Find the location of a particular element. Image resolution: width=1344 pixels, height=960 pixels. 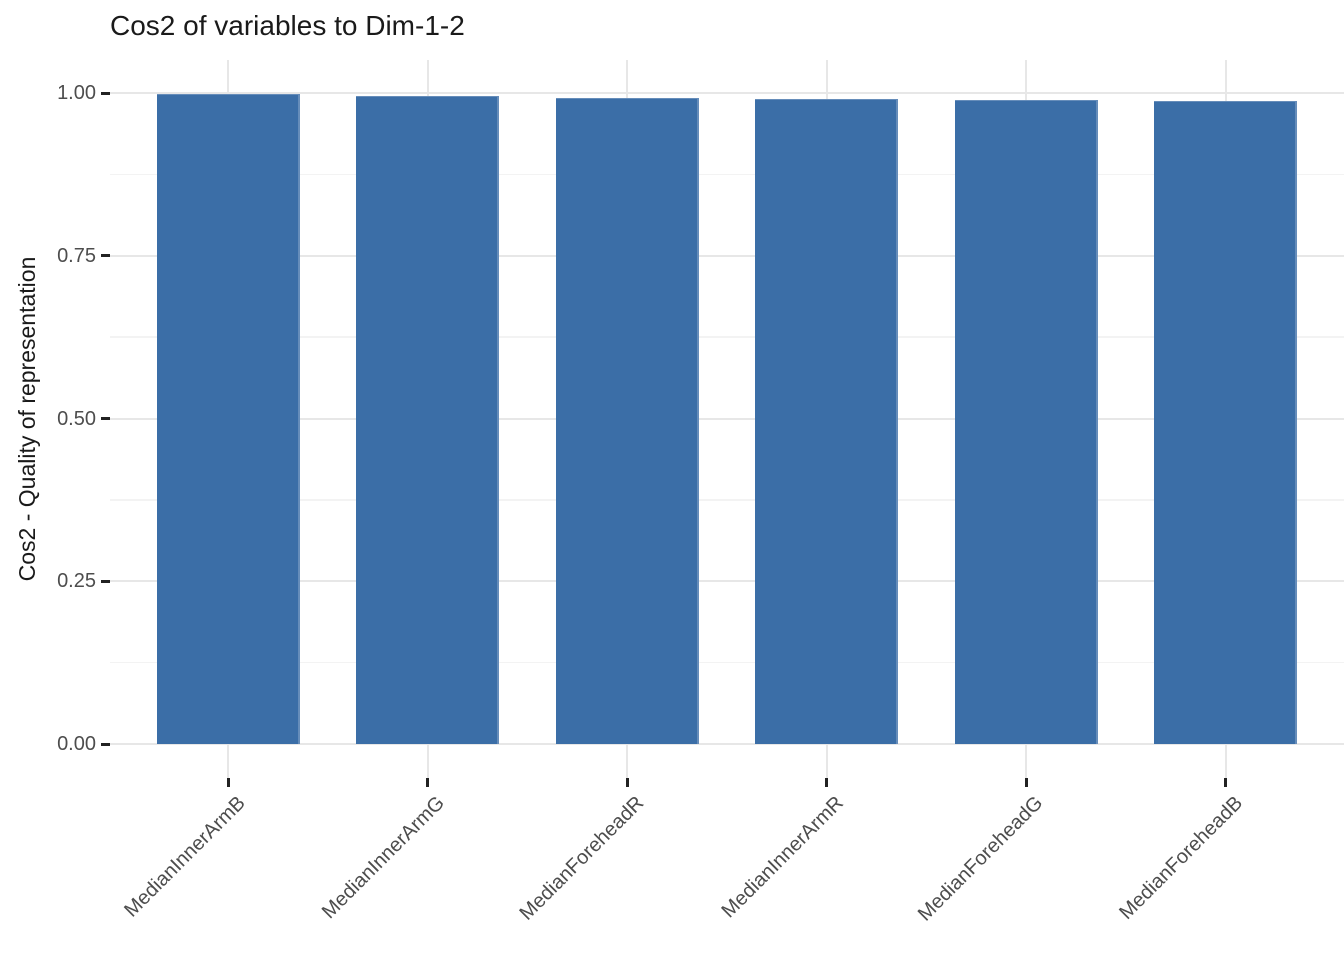

bar-MedianInnerArmB is located at coordinates (228, 419).